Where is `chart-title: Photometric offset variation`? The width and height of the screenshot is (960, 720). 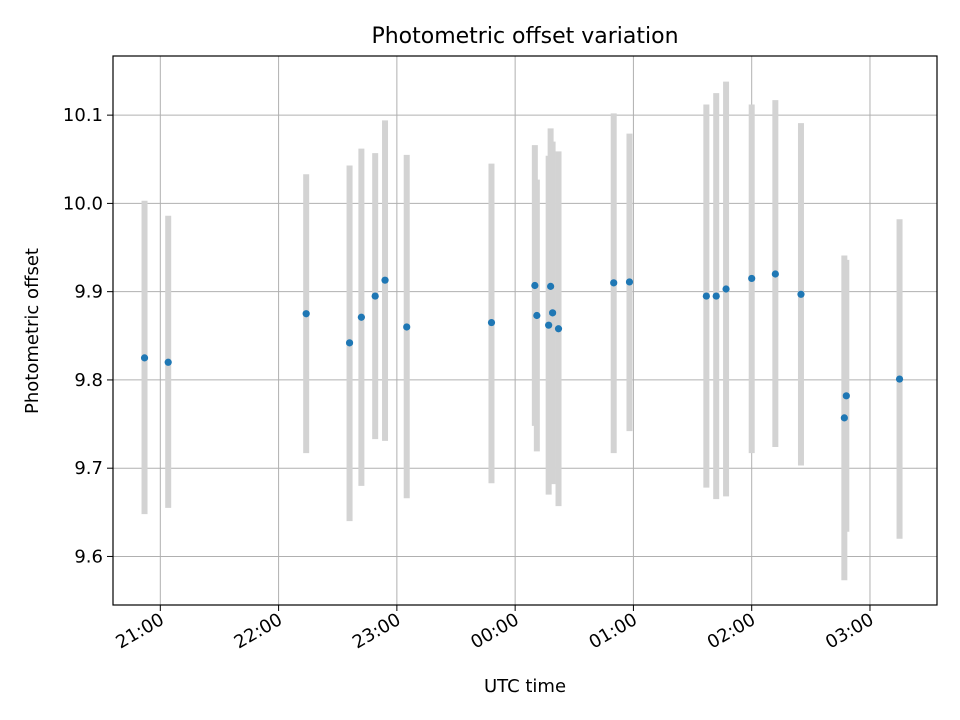 chart-title: Photometric offset variation is located at coordinates (524, 36).